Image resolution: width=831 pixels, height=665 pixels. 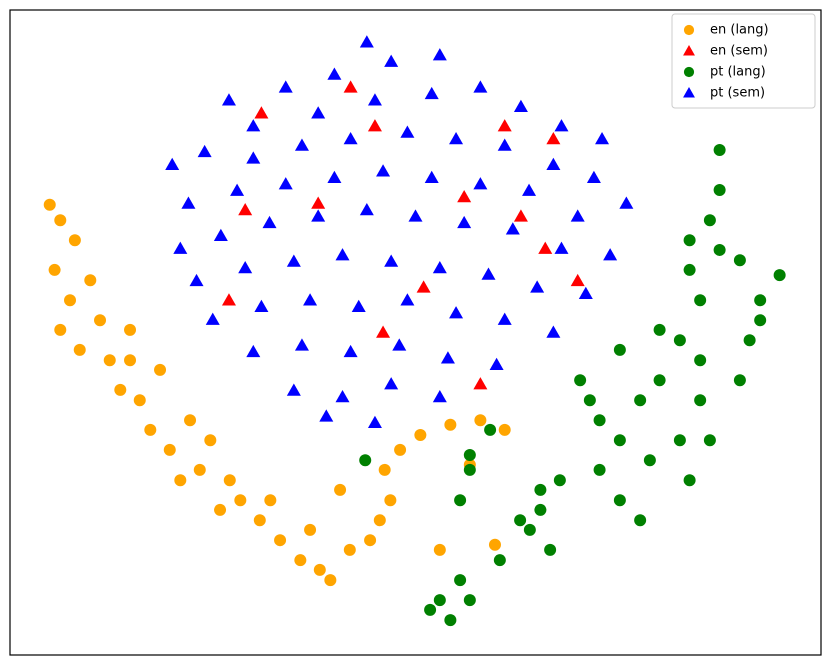 I want to click on legend-label: pt (sem), so click(x=737, y=93).